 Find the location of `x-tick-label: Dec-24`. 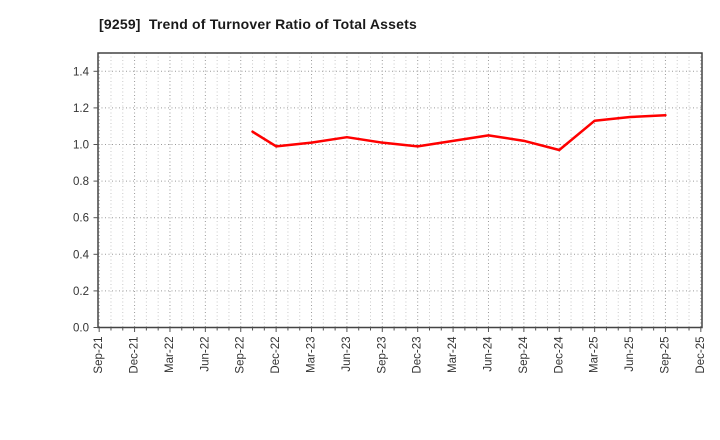

x-tick-label: Dec-24 is located at coordinates (559, 355).